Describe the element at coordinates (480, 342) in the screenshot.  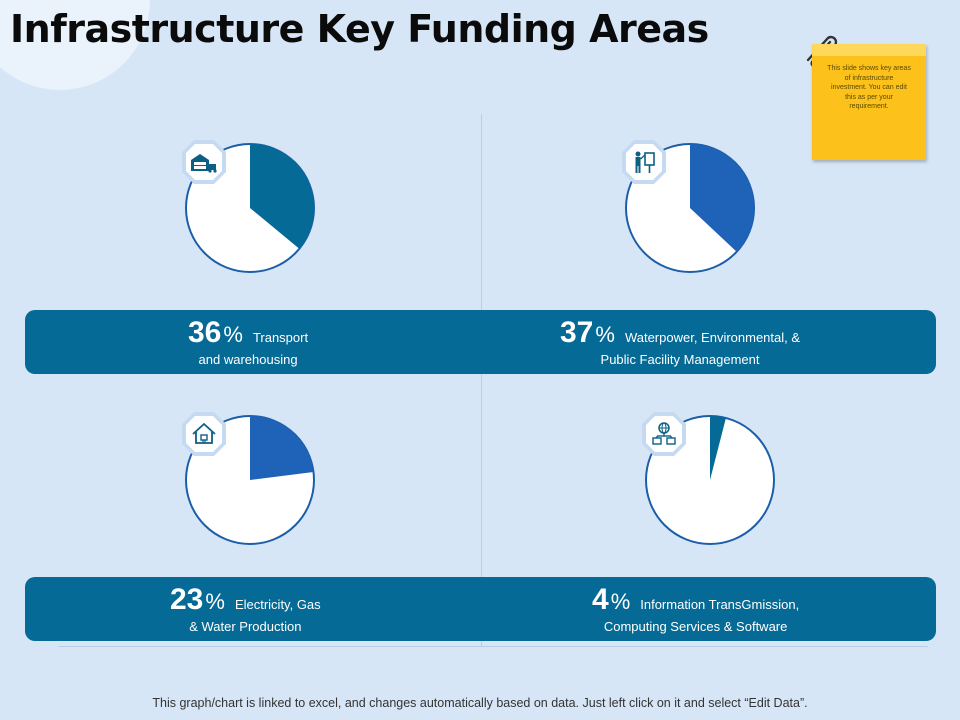
I see `stats-band-top` at that location.